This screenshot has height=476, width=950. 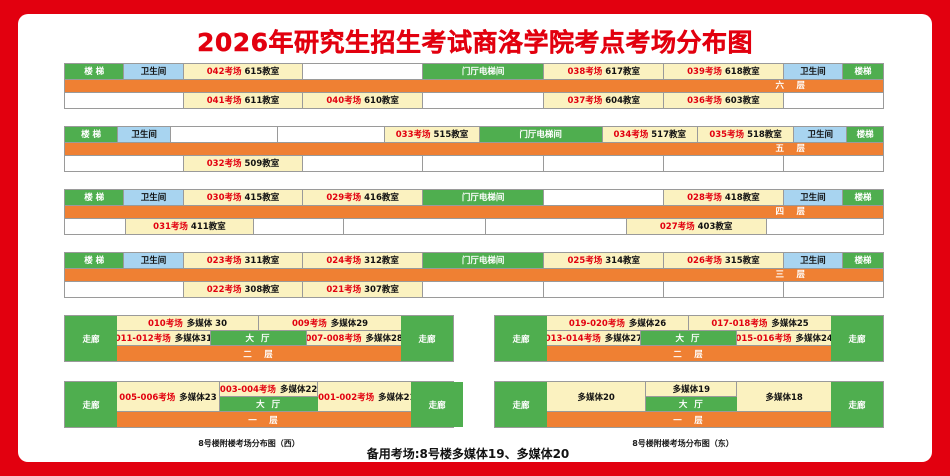 I want to click on exam-room-number: 013-014考场, so click(x=574, y=339).